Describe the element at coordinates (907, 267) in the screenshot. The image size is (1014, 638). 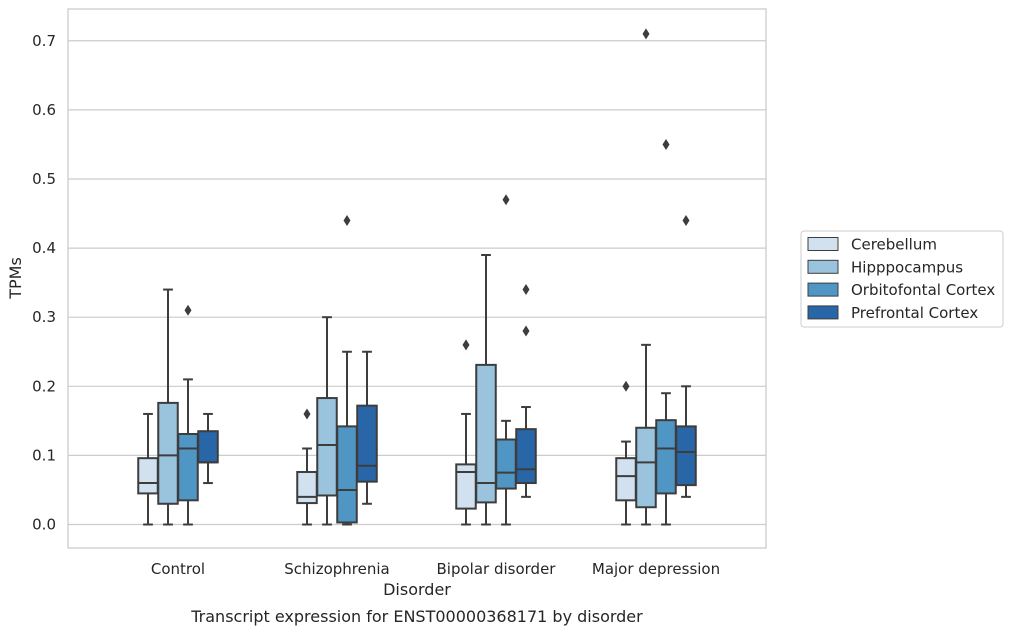
I see `legend-label: Hipppocampus` at that location.